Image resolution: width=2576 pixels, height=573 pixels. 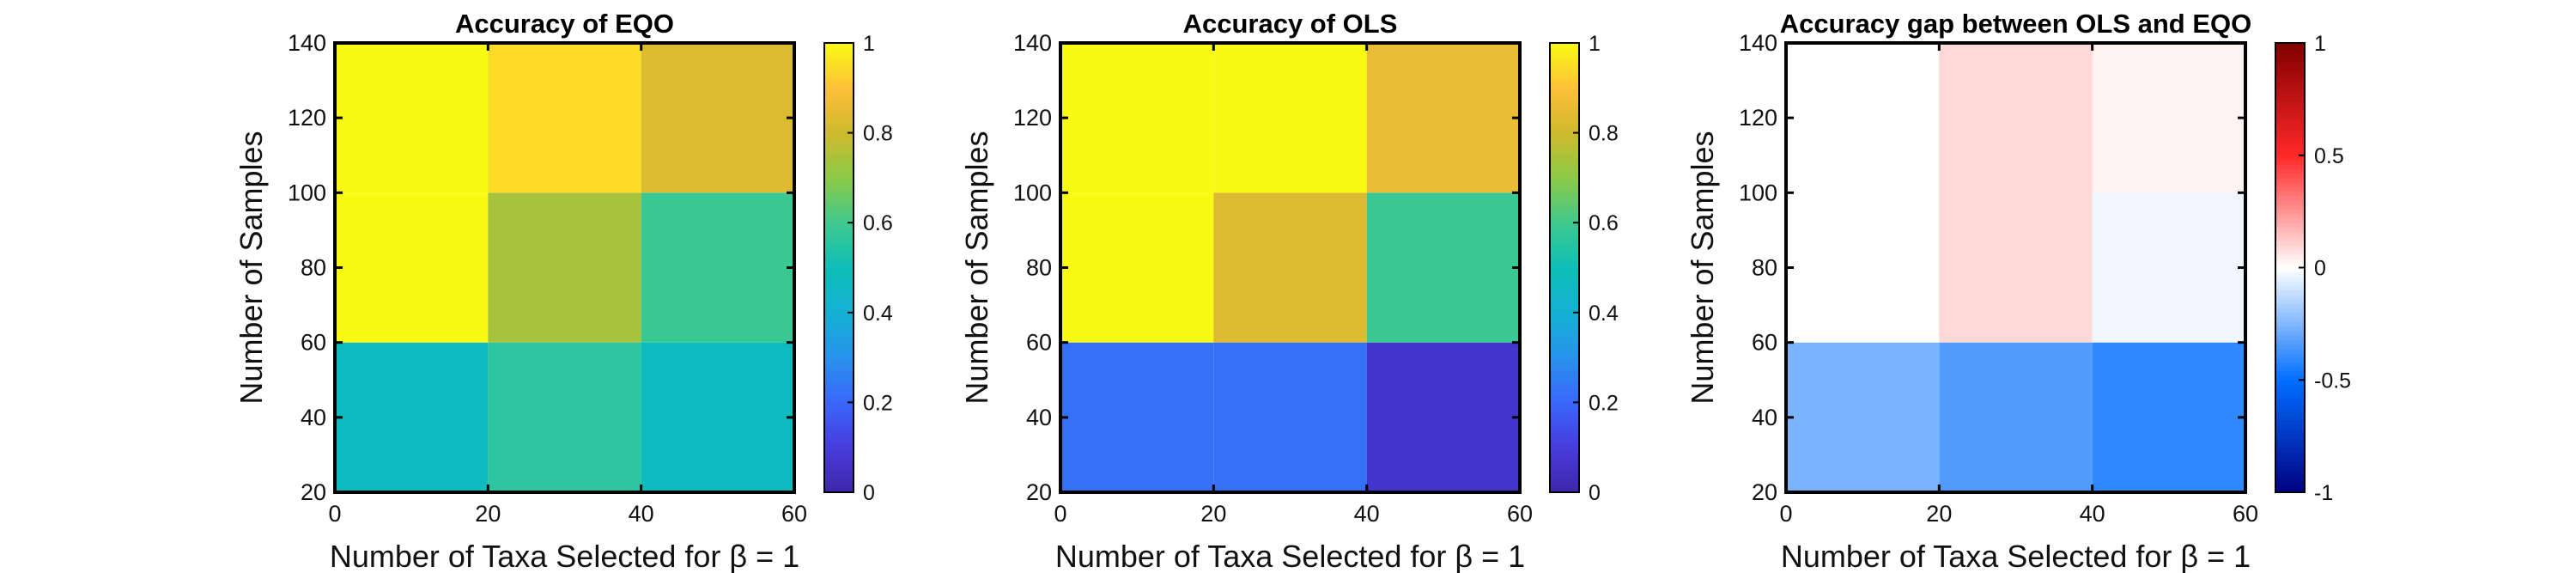 What do you see at coordinates (1520, 514) in the screenshot?
I see `x-tick-label: 60` at bounding box center [1520, 514].